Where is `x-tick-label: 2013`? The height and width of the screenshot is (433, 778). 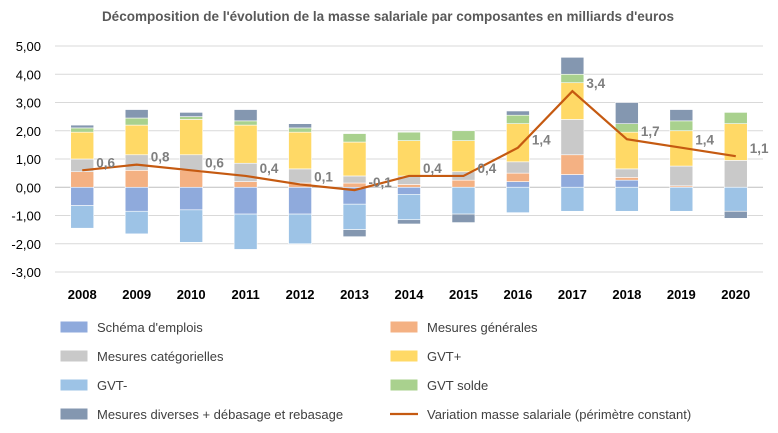 x-tick-label: 2013 is located at coordinates (354, 294).